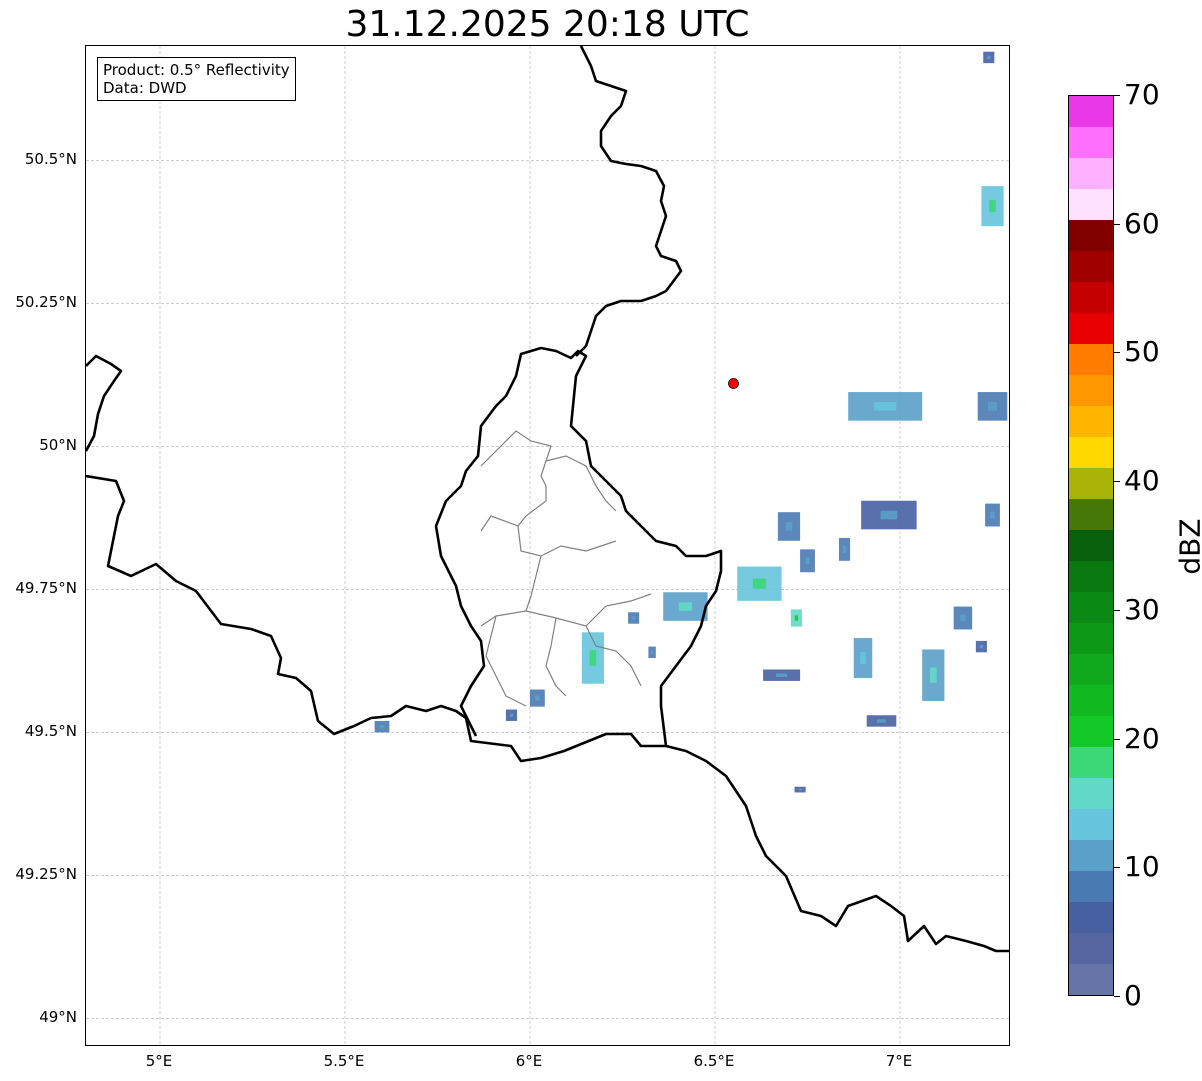 Image resolution: width=1202 pixels, height=1081 pixels. What do you see at coordinates (714, 1061) in the screenshot?
I see `longitude-tick-label: 6.5°E` at bounding box center [714, 1061].